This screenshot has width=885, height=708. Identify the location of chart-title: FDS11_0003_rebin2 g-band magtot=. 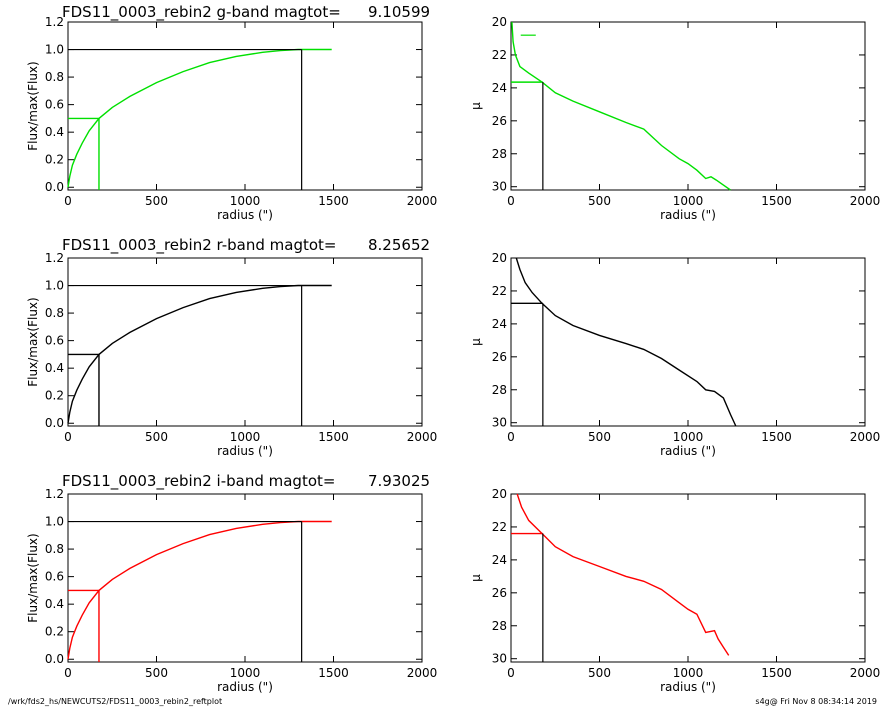
(201, 12).